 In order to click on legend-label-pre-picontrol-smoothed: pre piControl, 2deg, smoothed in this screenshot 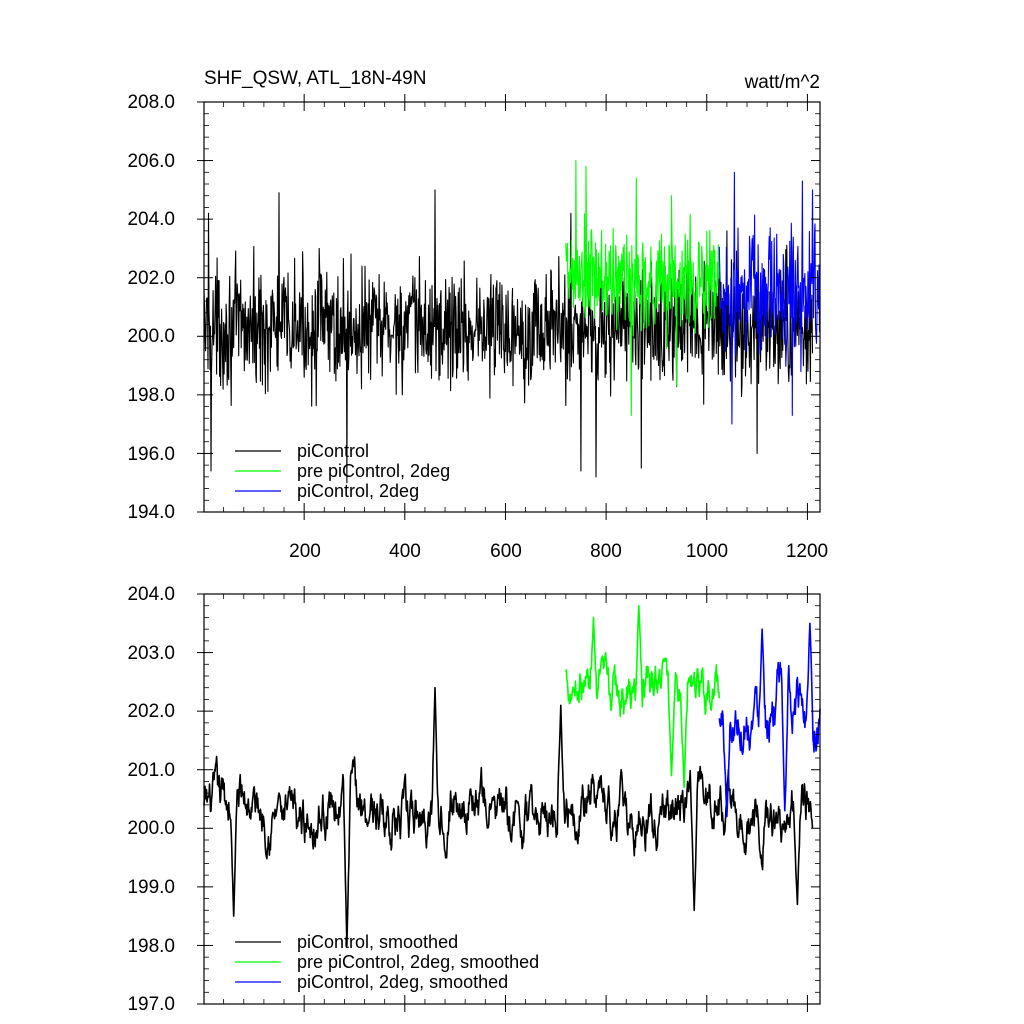, I will do `click(418, 962)`.